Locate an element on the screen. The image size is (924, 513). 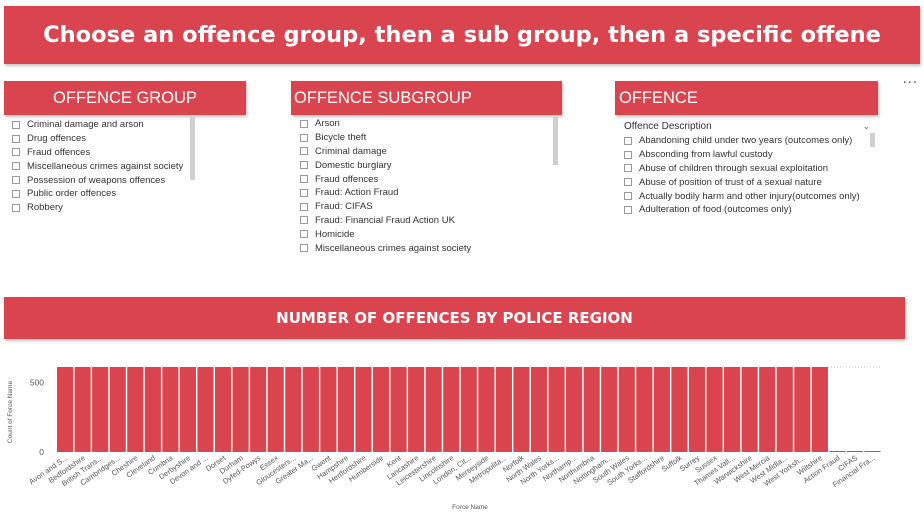
offence-subgroup-item: Fraud: Financial Fraud Action UK is located at coordinates (425, 221).